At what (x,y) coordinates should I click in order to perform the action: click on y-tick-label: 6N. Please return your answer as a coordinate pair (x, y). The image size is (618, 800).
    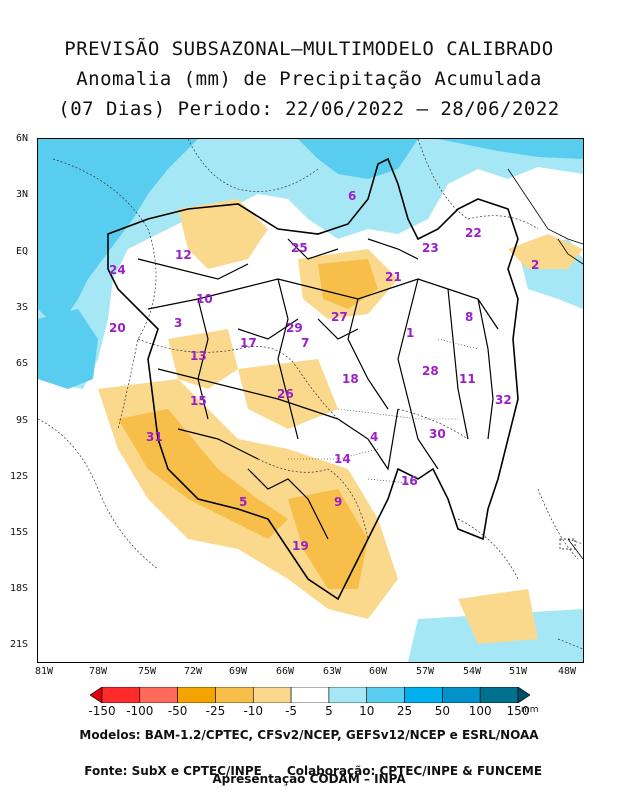
    Looking at the image, I should click on (21, 138).